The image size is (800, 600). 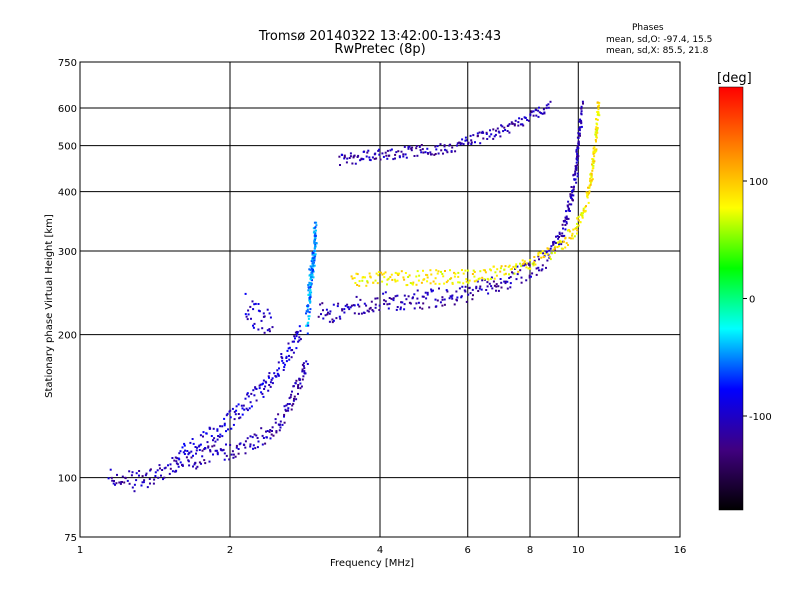 What do you see at coordinates (372, 563) in the screenshot?
I see `x-axis-label: Frequency [MHz]` at bounding box center [372, 563].